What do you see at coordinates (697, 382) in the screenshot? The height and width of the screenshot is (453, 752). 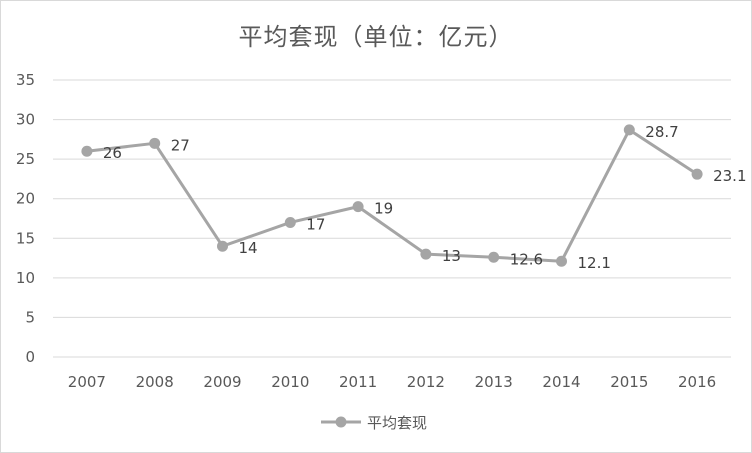 I see `x-tick-label: 2016` at bounding box center [697, 382].